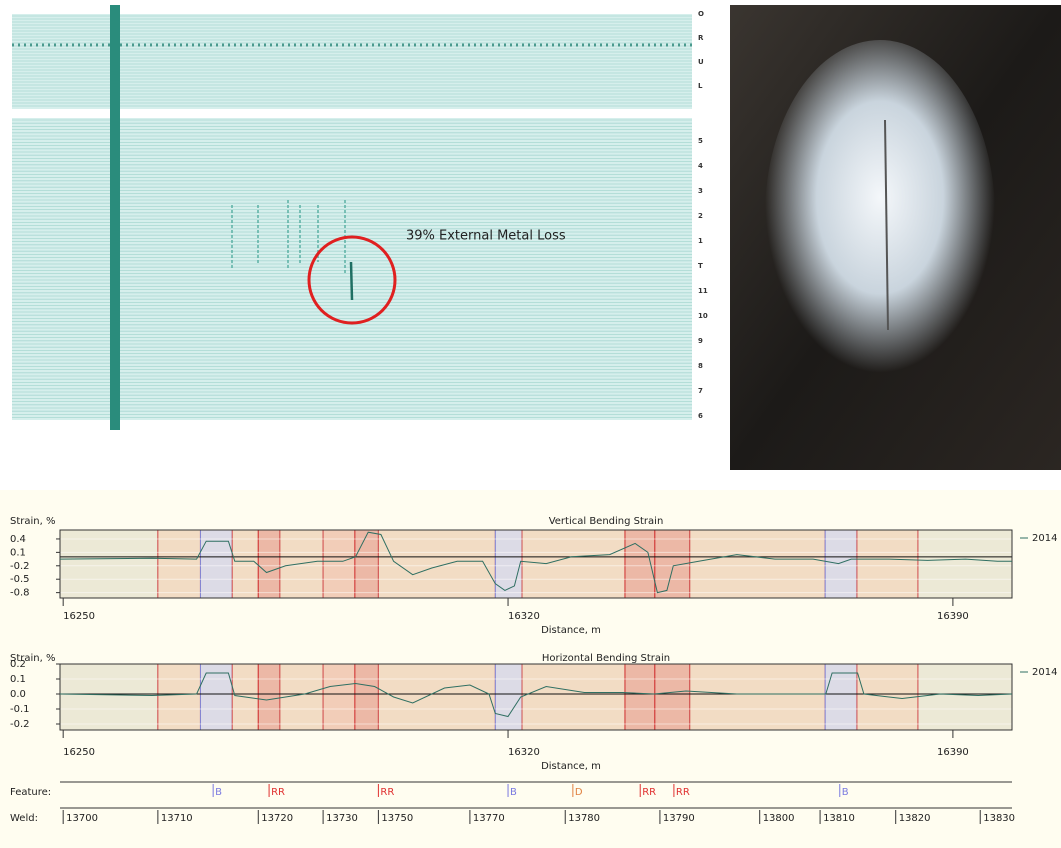 The image size is (1061, 848). What do you see at coordinates (701, 62) in the screenshot?
I see `channel-label: U` at bounding box center [701, 62].